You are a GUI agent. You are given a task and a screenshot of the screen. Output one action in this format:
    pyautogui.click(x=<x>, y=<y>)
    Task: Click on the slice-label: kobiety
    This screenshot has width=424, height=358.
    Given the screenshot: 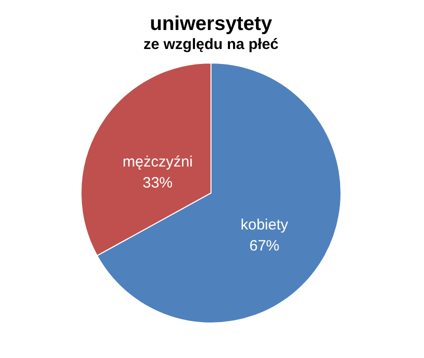 What is the action you would take?
    pyautogui.click(x=264, y=225)
    